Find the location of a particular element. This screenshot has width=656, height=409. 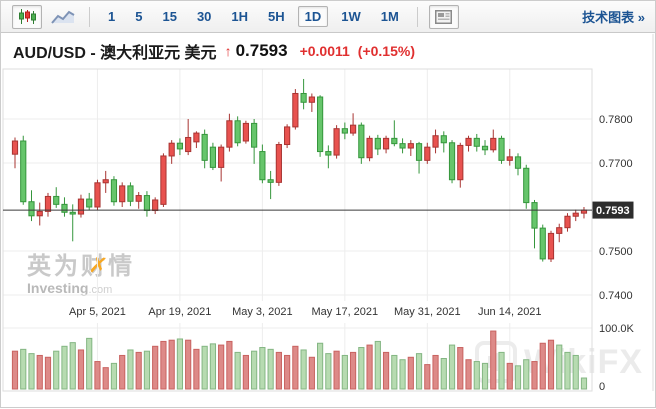

svg-text: 0.7593 is located at coordinates (613, 211).